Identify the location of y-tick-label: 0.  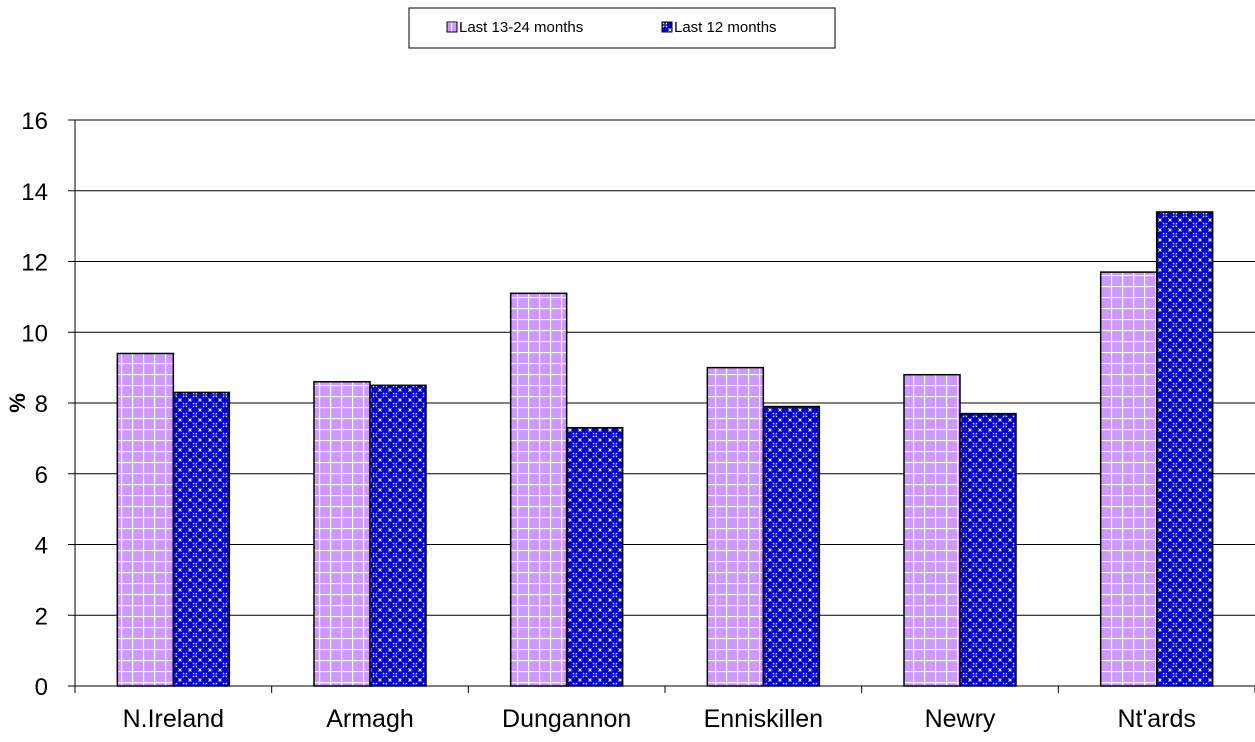
(41, 687).